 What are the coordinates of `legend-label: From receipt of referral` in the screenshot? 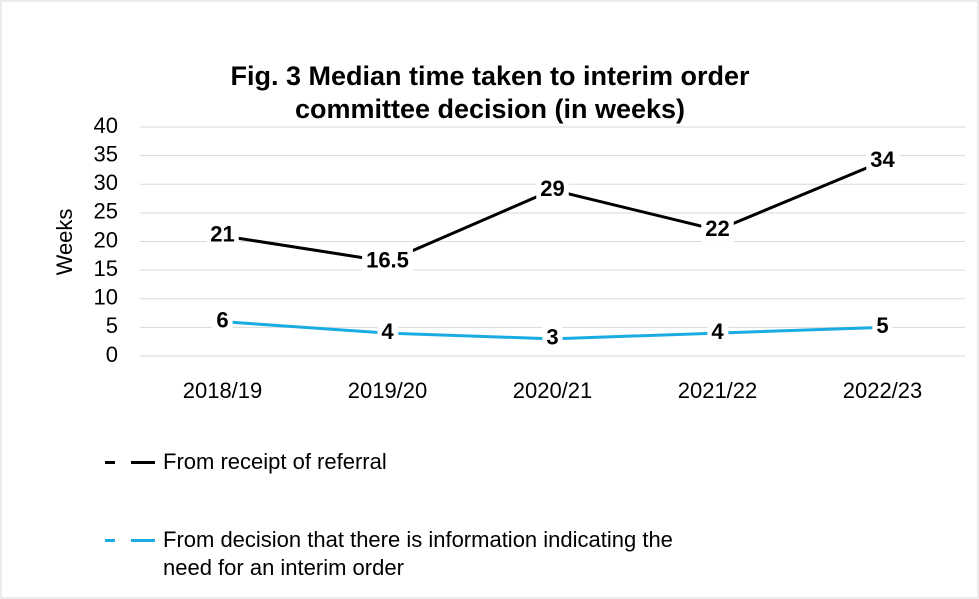 It's located at (275, 461).